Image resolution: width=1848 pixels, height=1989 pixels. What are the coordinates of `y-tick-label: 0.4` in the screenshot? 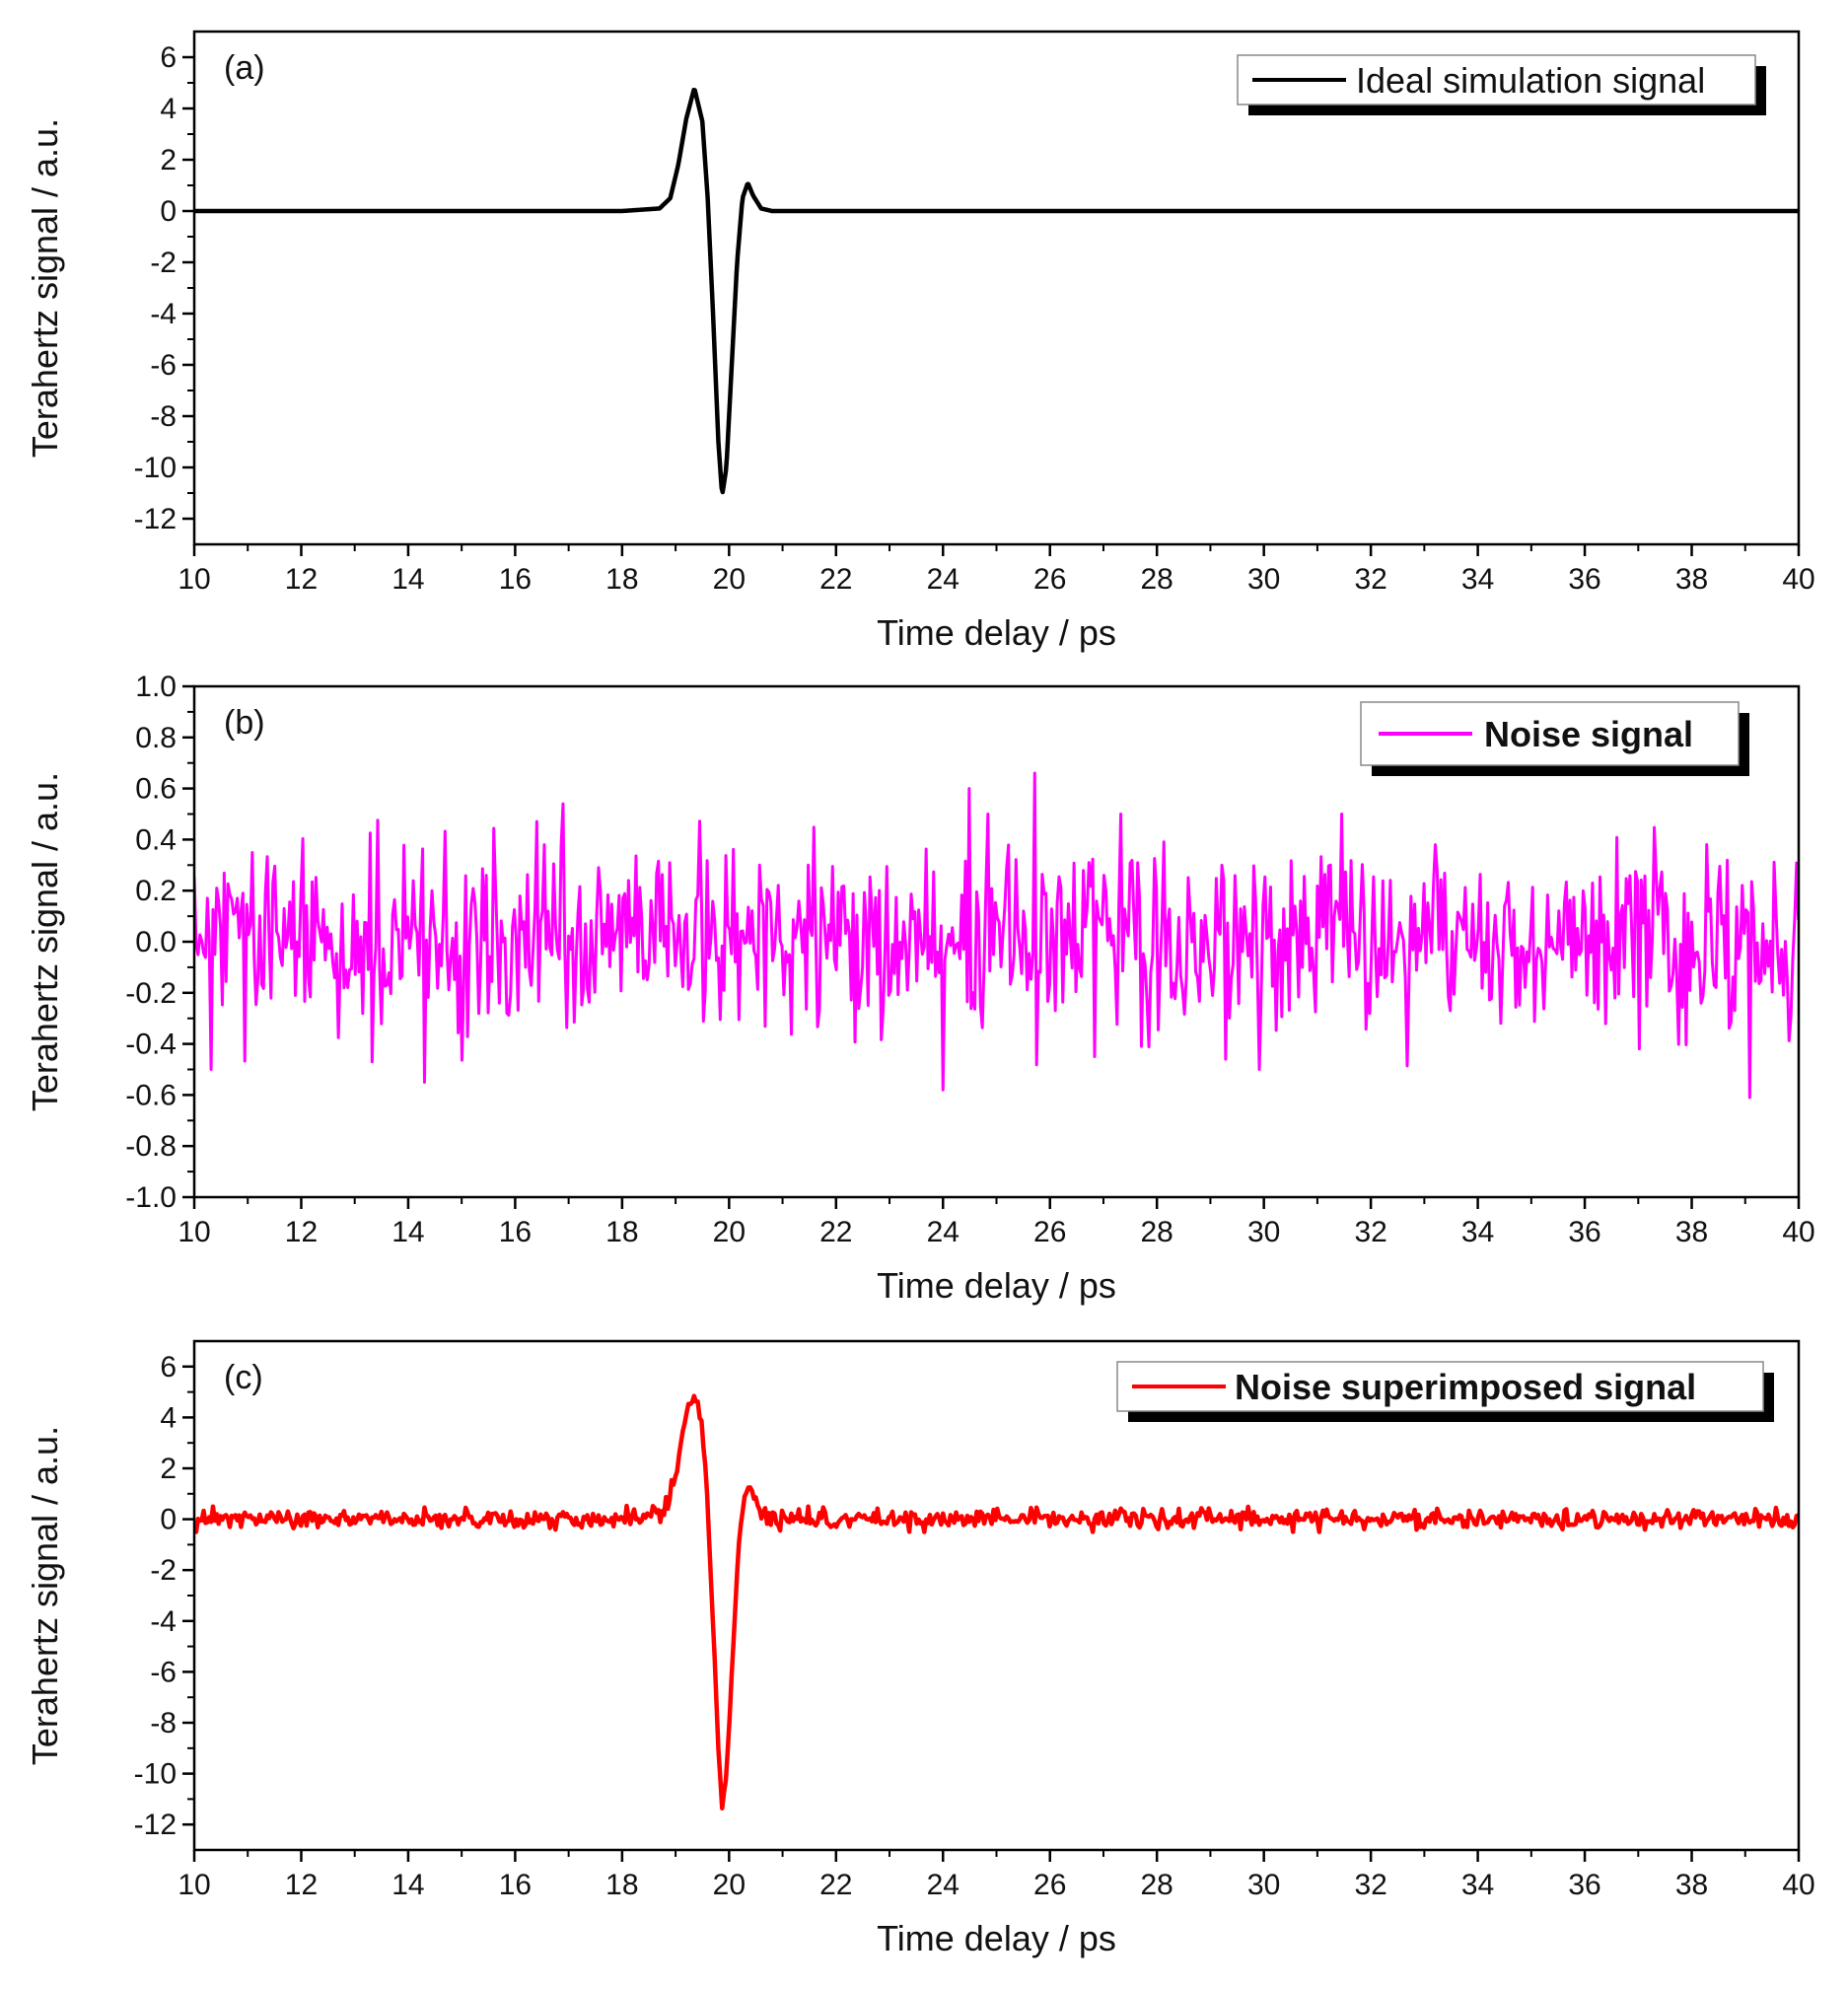 It's located at (156, 839).